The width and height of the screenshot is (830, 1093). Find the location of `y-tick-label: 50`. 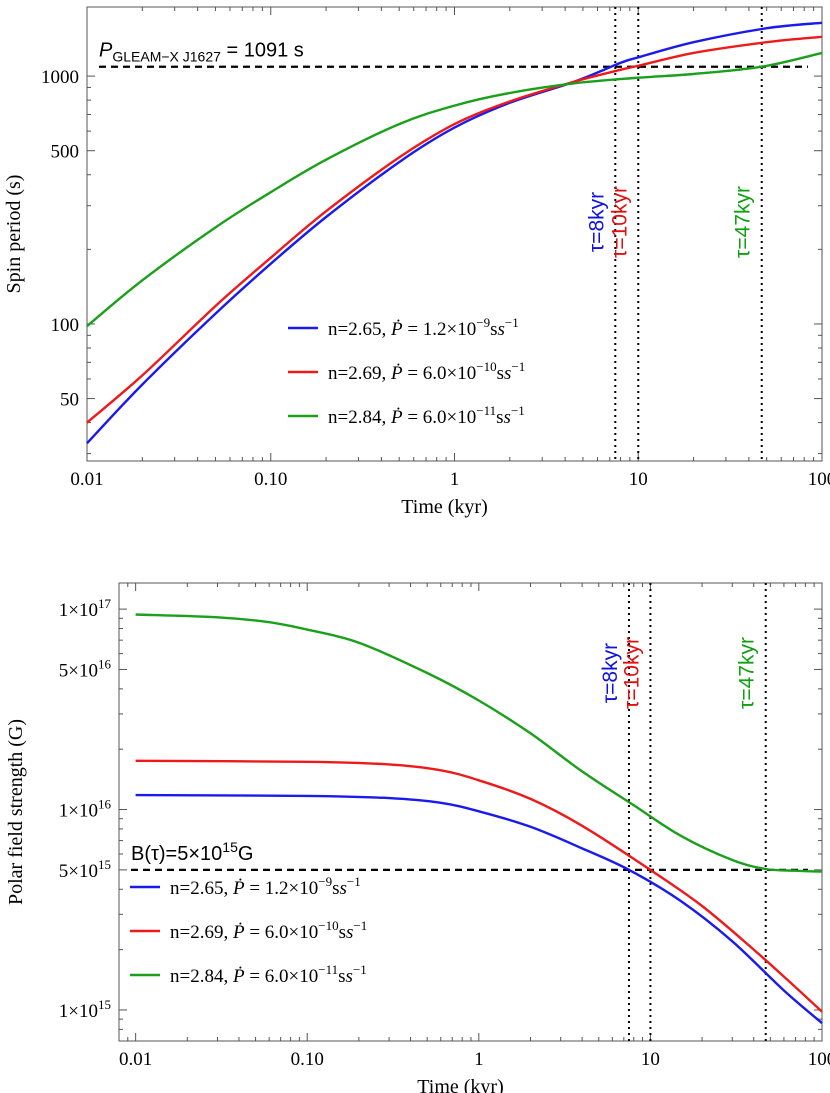

y-tick-label: 50 is located at coordinates (69, 400).